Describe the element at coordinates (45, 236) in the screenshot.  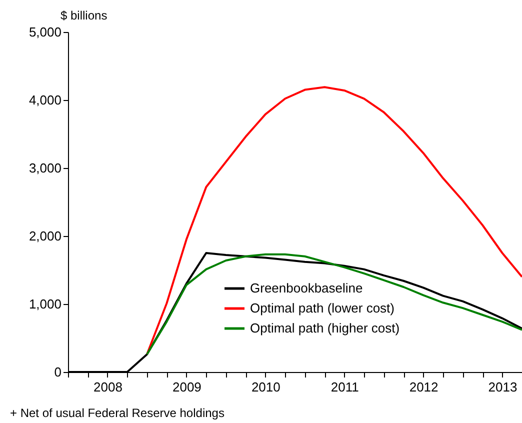
I see `y-tick-label: 2,000` at that location.